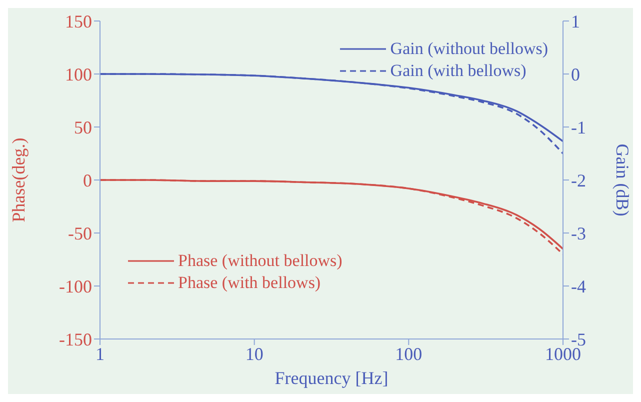 The width and height of the screenshot is (641, 402). Describe the element at coordinates (408, 354) in the screenshot. I see `x-tick-label: 100` at that location.